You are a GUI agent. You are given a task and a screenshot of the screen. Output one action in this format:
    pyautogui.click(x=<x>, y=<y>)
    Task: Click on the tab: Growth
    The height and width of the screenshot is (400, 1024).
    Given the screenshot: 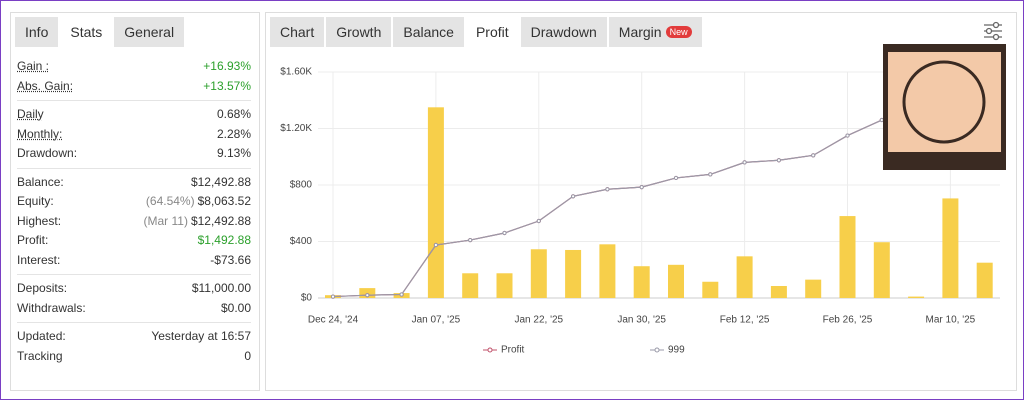 What is the action you would take?
    pyautogui.click(x=359, y=32)
    